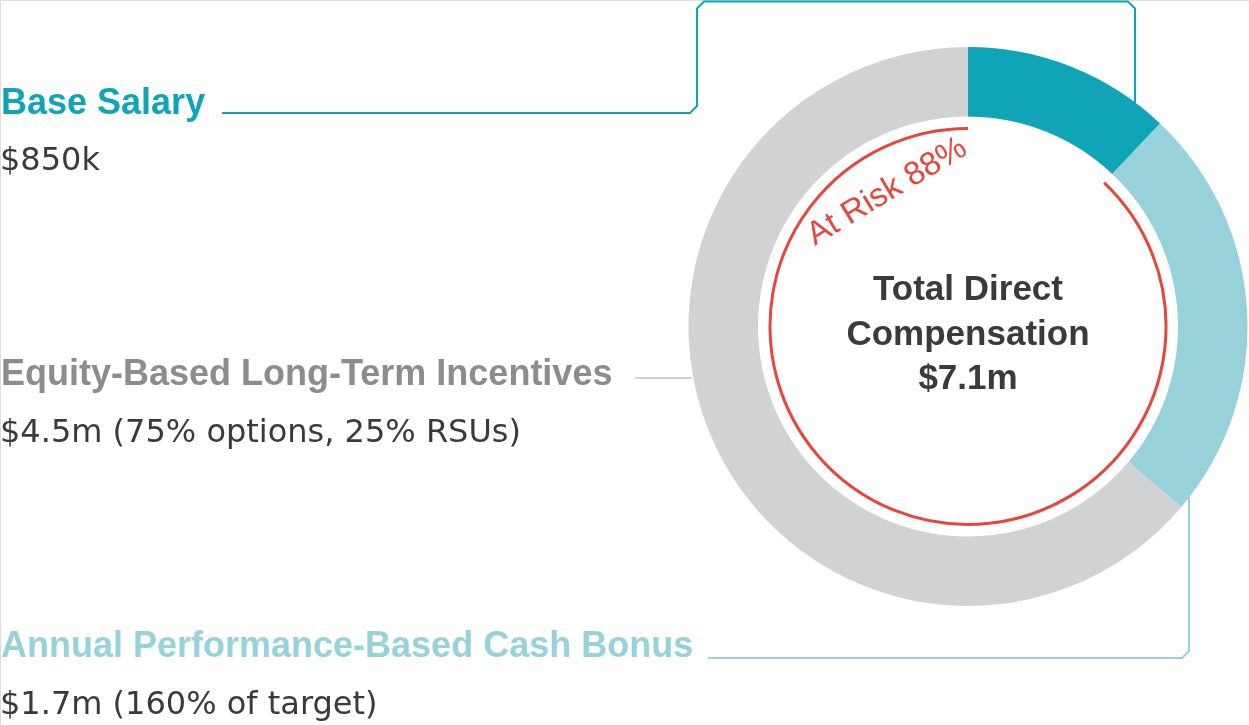 This screenshot has width=1249, height=725. Describe the element at coordinates (307, 372) in the screenshot. I see `slice-label: Equity-Based Long-Term Incentives` at that location.